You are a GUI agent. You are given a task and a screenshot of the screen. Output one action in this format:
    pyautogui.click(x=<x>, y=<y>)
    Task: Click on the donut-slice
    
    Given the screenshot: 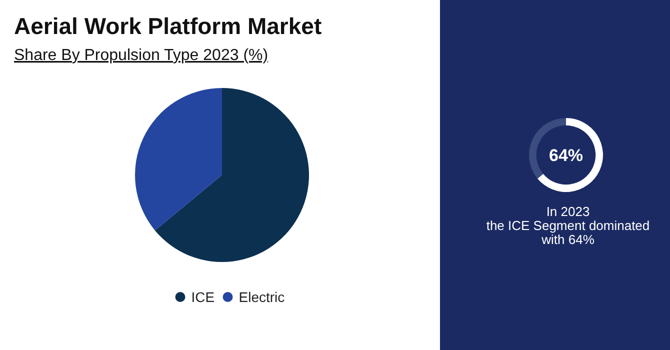 What is the action you would take?
    pyautogui.click(x=570, y=155)
    